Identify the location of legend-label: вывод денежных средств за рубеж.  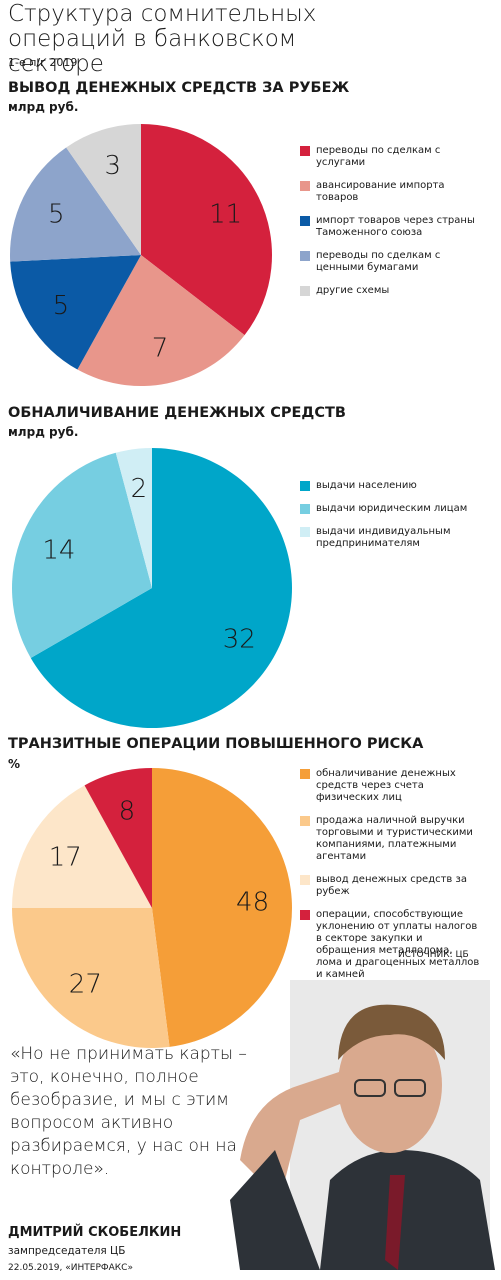
(391, 885).